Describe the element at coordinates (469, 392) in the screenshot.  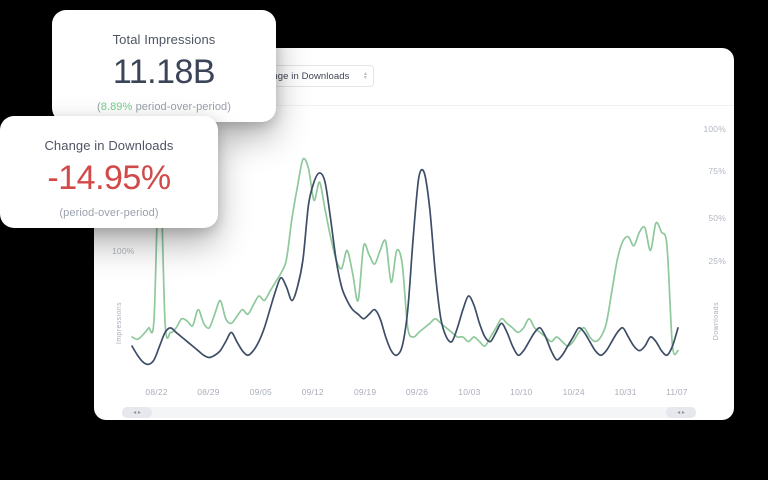
I see `x-tick-6: 10/03` at that location.